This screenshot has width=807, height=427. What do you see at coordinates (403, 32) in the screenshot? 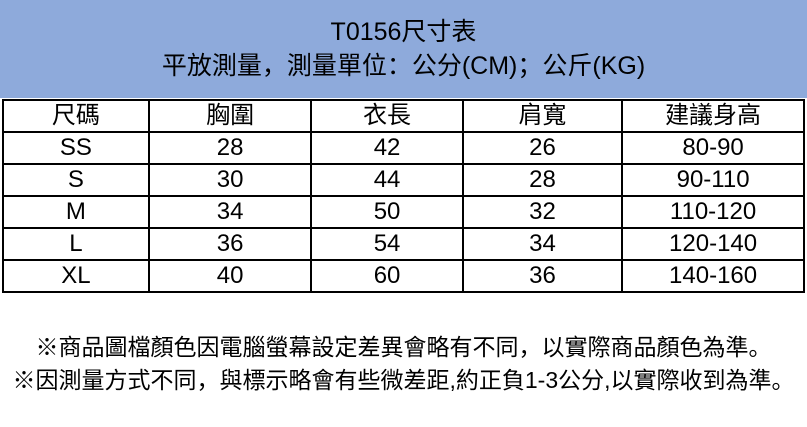
I see `page-title: T0156尺寸表` at bounding box center [403, 32].